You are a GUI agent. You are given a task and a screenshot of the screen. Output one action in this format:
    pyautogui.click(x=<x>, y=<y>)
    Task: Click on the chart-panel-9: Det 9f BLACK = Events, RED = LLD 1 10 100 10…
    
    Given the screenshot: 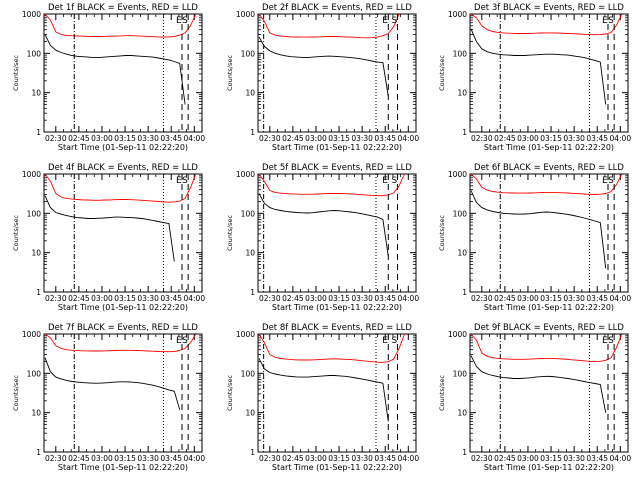 What is the action you would take?
    pyautogui.click(x=534, y=397)
    